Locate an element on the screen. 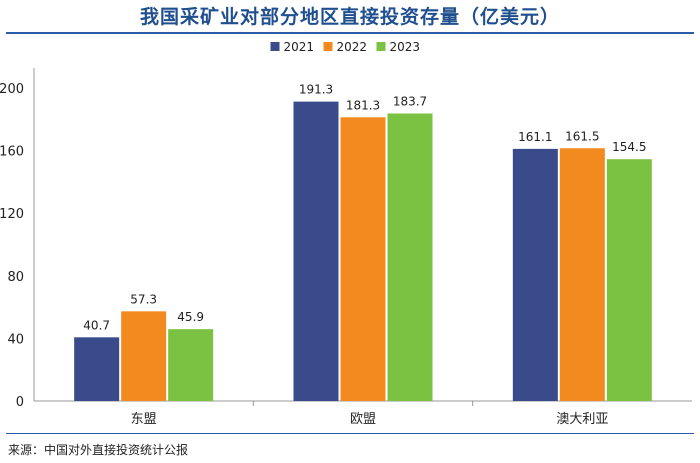  y-tick-label: 40 is located at coordinates (15, 339).